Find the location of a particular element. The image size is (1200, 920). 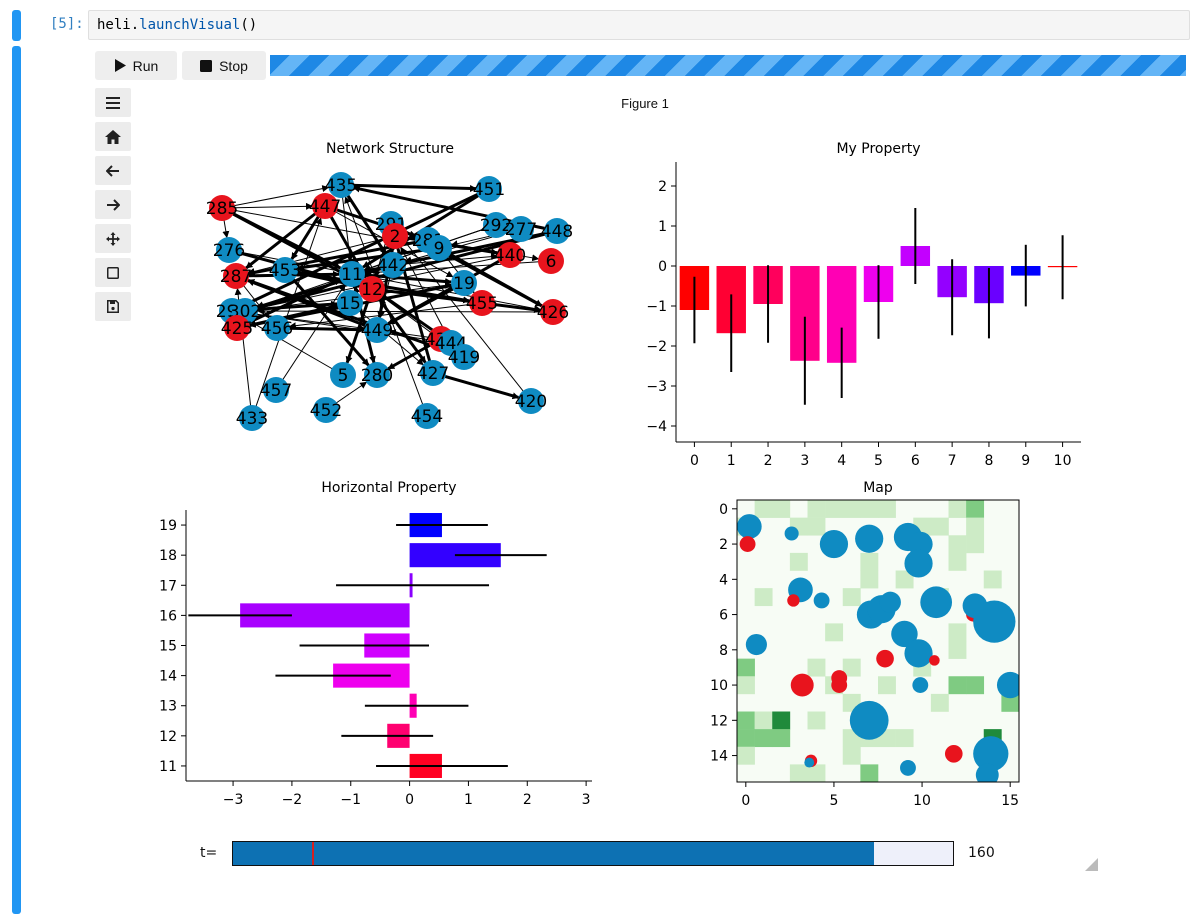

bar-x-tick-label: 3 is located at coordinates (804, 461).